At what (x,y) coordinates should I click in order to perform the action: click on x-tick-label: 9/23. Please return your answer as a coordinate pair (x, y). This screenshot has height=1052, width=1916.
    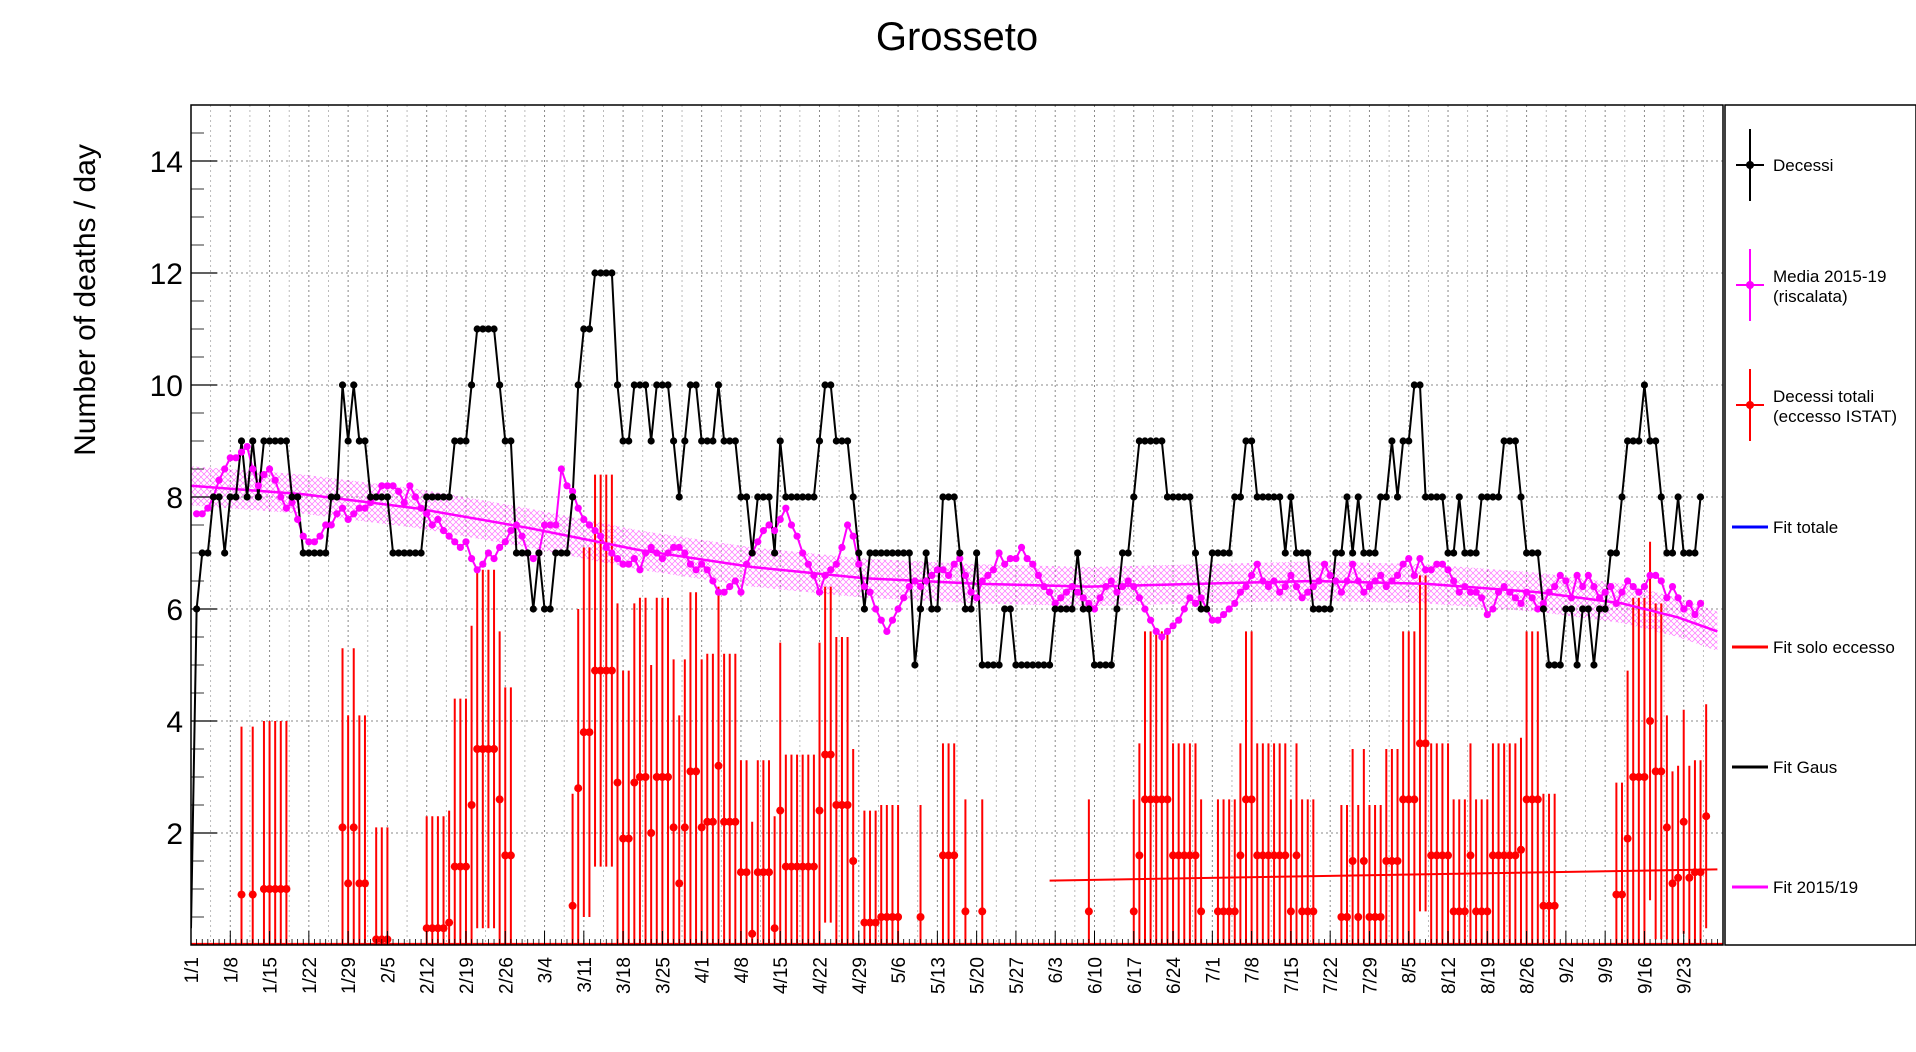
    Looking at the image, I should click on (1685, 975).